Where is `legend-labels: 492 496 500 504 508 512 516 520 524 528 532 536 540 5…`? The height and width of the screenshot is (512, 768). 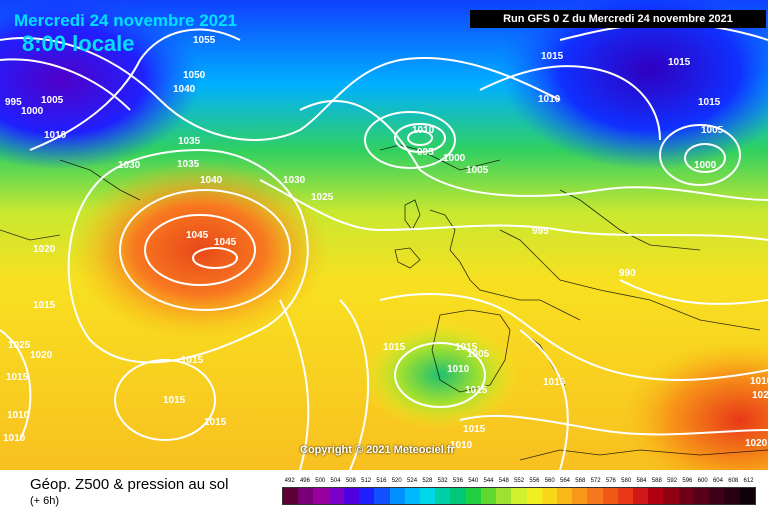 legend-labels: 492 496 500 504 508 512 516 520 524 528 532 536 540 5… is located at coordinates (519, 482).